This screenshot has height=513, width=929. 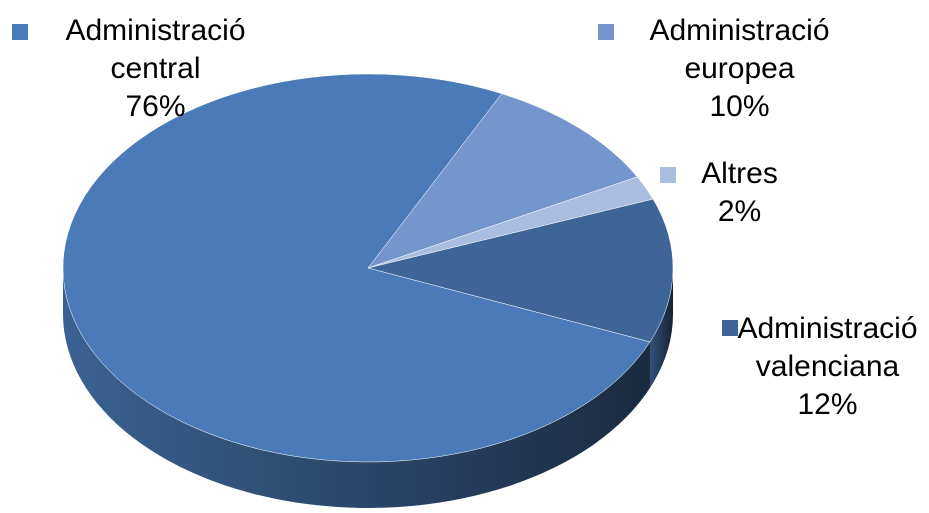 I want to click on value-label: 10%, so click(x=739, y=106).